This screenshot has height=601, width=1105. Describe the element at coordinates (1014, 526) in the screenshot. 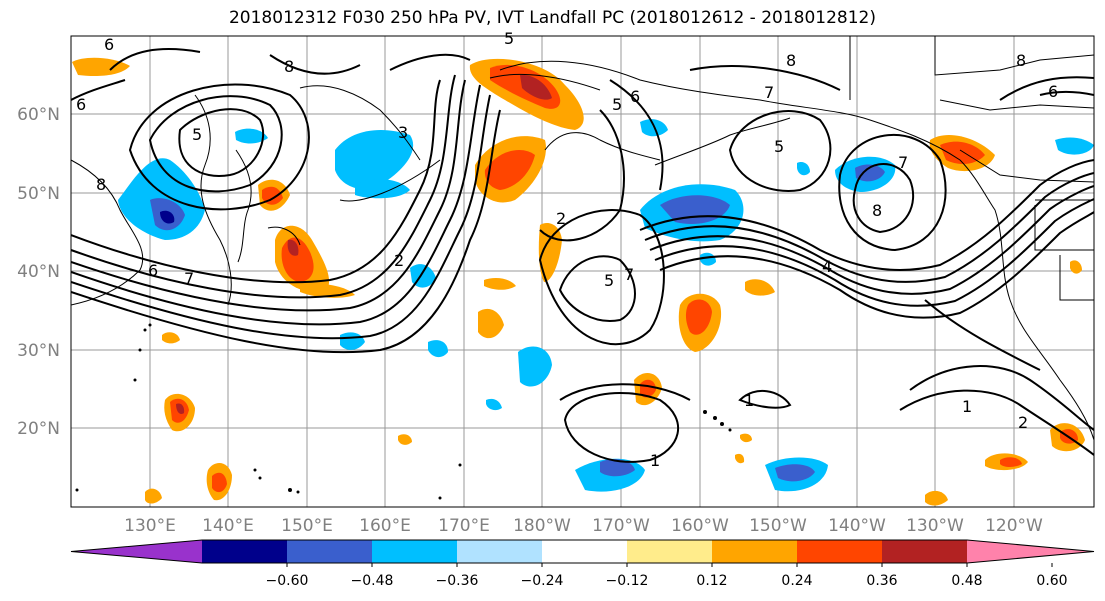

I see `lon-label: 120°W` at that location.